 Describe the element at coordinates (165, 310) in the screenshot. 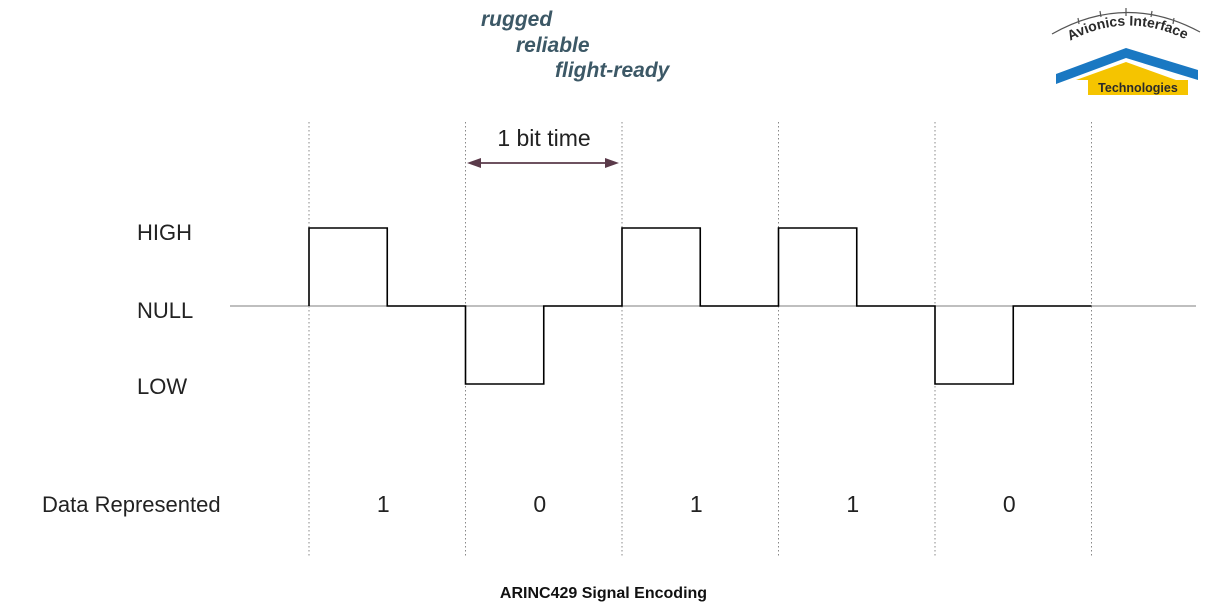

I see `level-label-null: NULL` at that location.